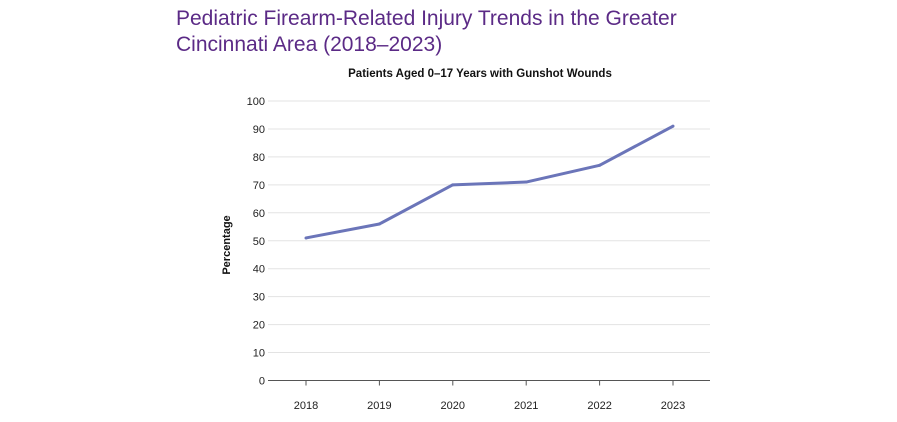  Describe the element at coordinates (256, 102) in the screenshot. I see `y-tick-label: 100` at that location.